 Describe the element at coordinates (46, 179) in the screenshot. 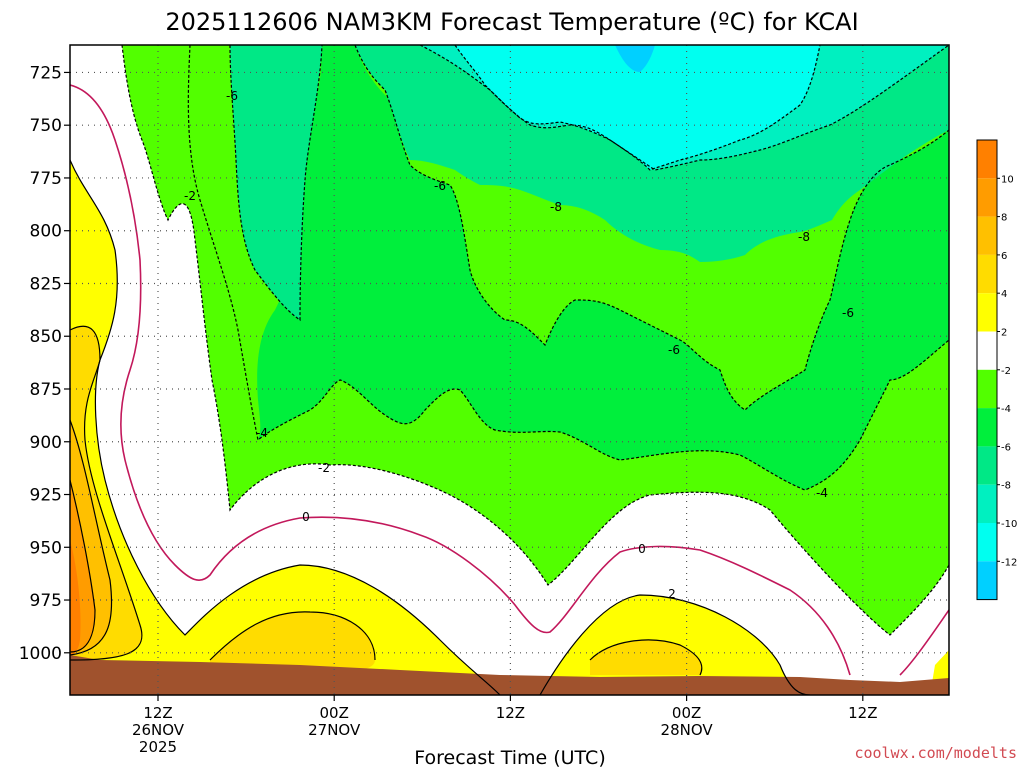

I see `y-tick-label: 775` at that location.